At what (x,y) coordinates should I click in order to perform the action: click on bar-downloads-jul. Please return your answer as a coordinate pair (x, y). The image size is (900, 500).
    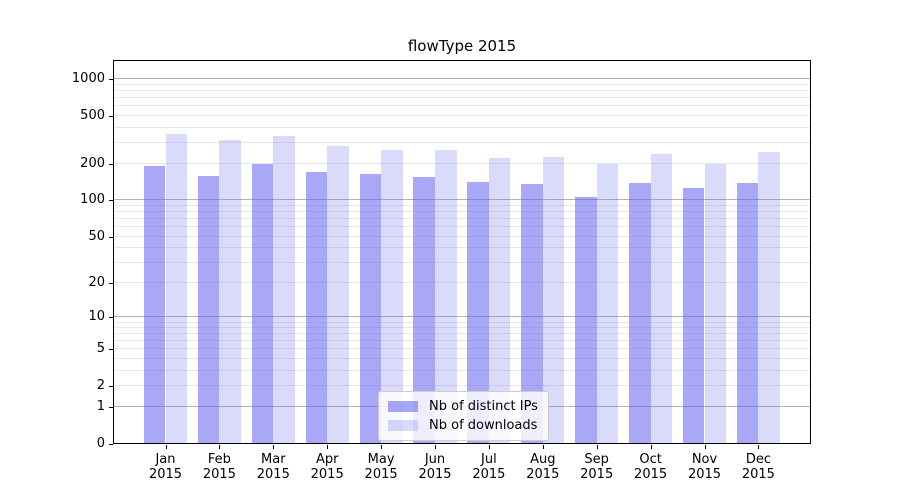
    Looking at the image, I should click on (499, 300).